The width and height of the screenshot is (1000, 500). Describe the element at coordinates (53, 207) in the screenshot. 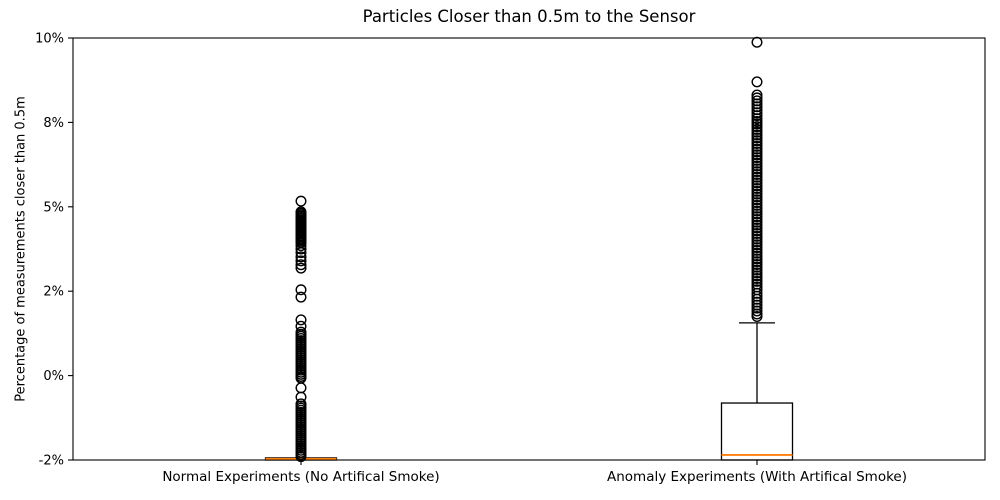

I see `y-tick-label: 5%` at that location.